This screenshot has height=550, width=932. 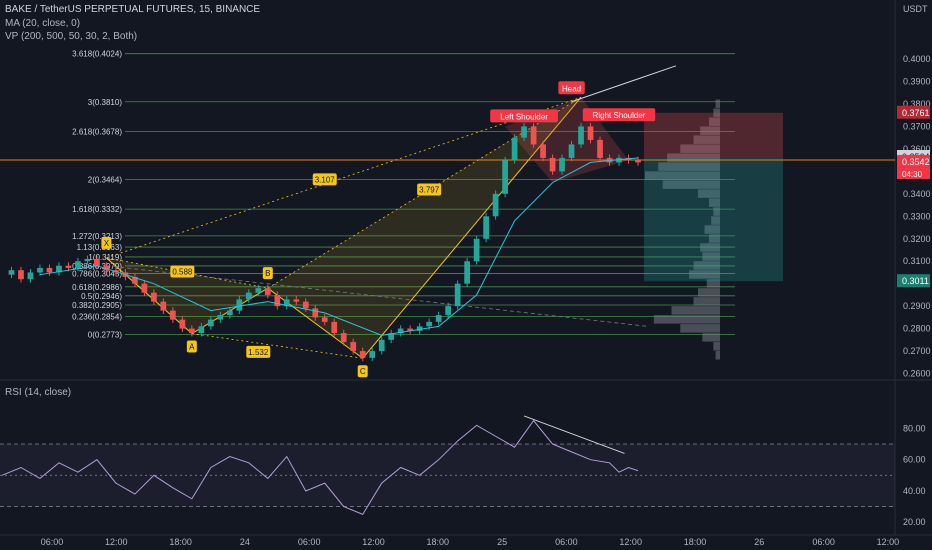 What do you see at coordinates (105, 102) in the screenshot?
I see `fib-level-label: 3(0.3810)` at bounding box center [105, 102].